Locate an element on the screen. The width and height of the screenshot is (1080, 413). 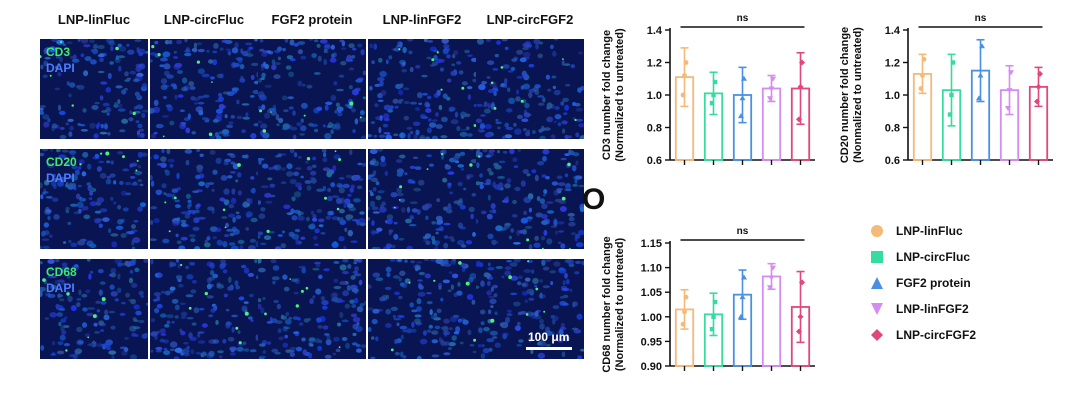
legend-marker-square-icon is located at coordinates (877, 257).